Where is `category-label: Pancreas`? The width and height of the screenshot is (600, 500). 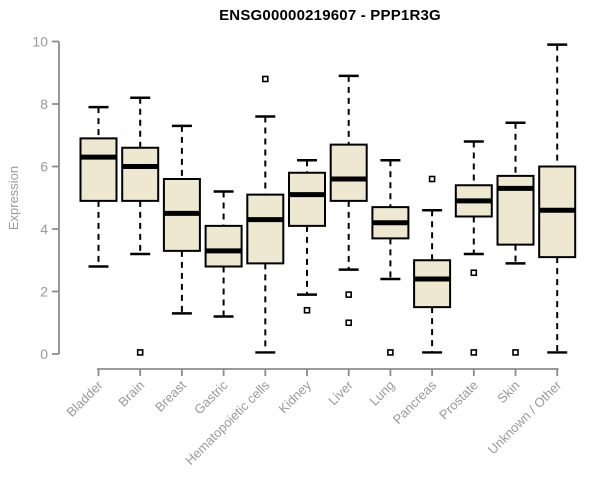
category-label: Pancreas is located at coordinates (415, 402).